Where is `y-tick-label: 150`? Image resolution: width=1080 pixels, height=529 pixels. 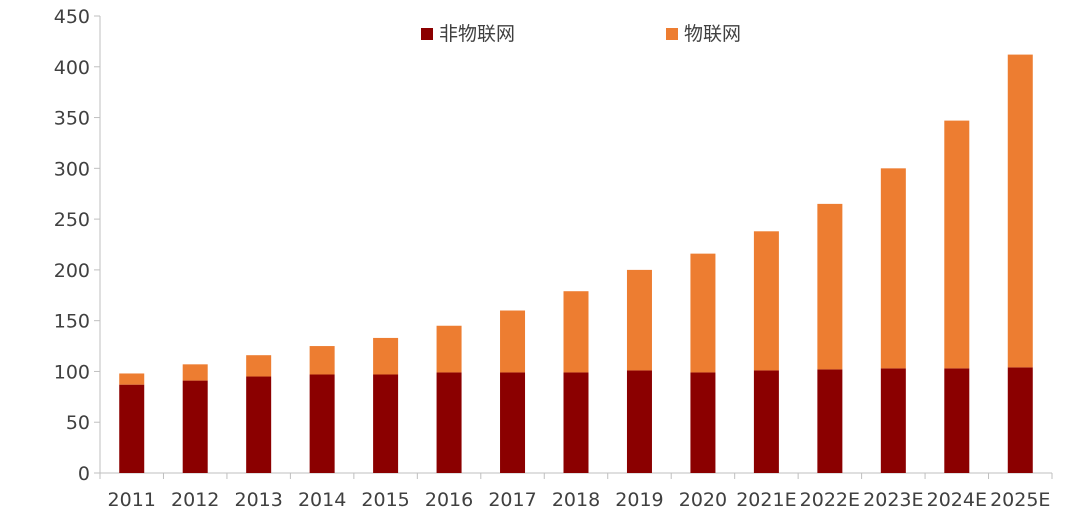
y-tick-label: 150 is located at coordinates (72, 322).